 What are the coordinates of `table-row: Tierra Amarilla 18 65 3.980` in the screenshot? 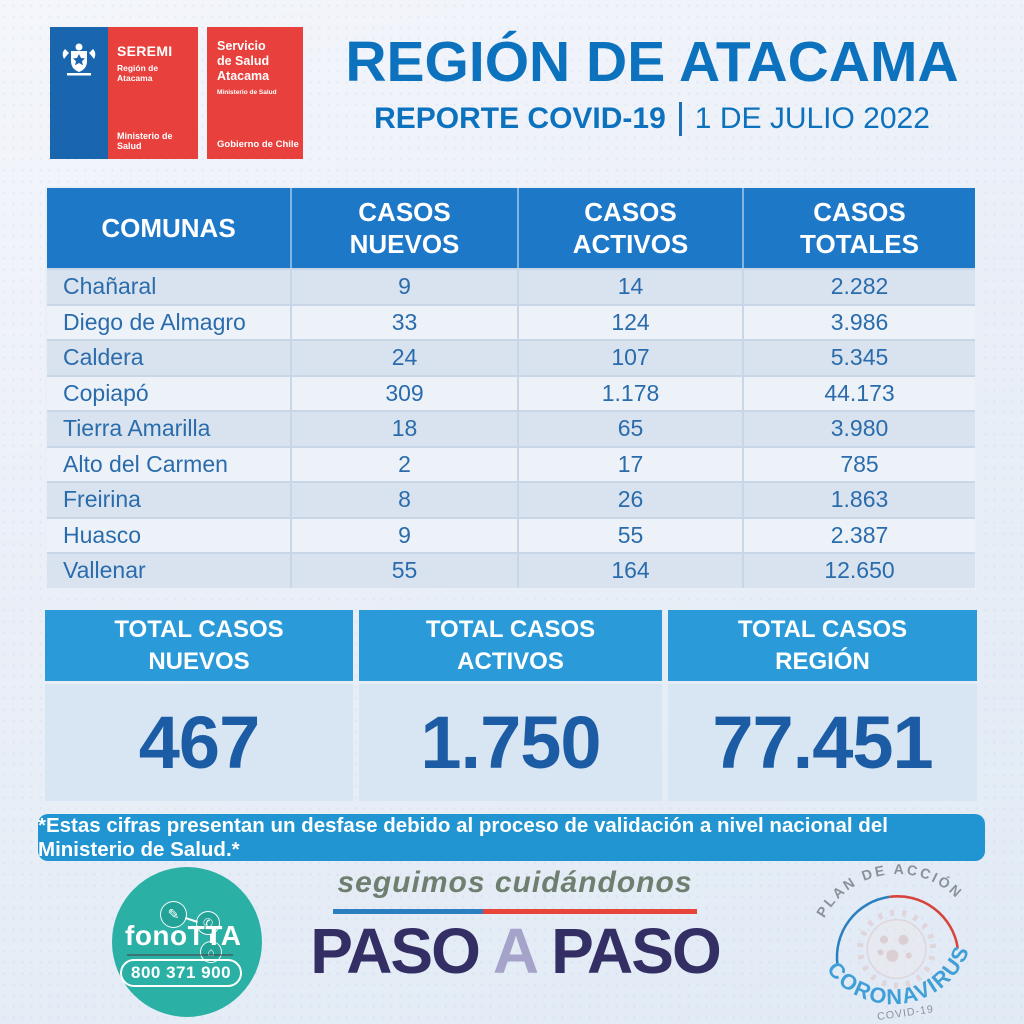 It's located at (511, 428).